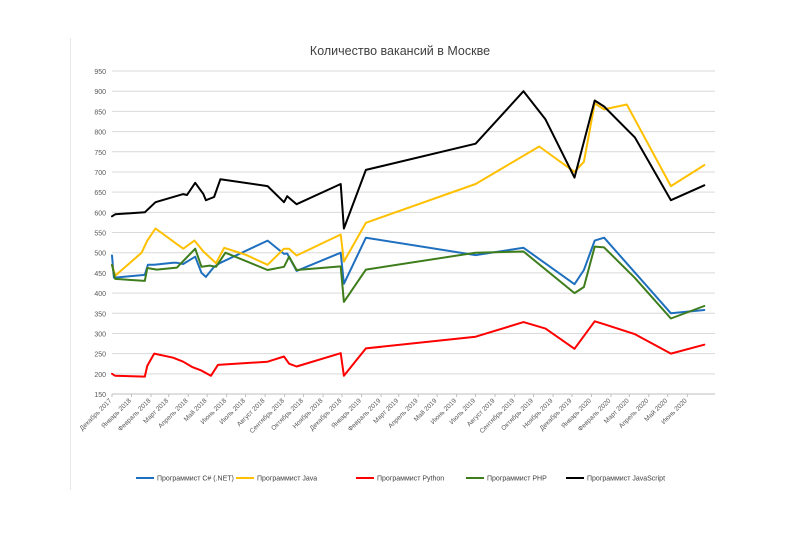  What do you see at coordinates (400, 51) in the screenshot?
I see `chart-title: Количество вакансий в Москве` at bounding box center [400, 51].